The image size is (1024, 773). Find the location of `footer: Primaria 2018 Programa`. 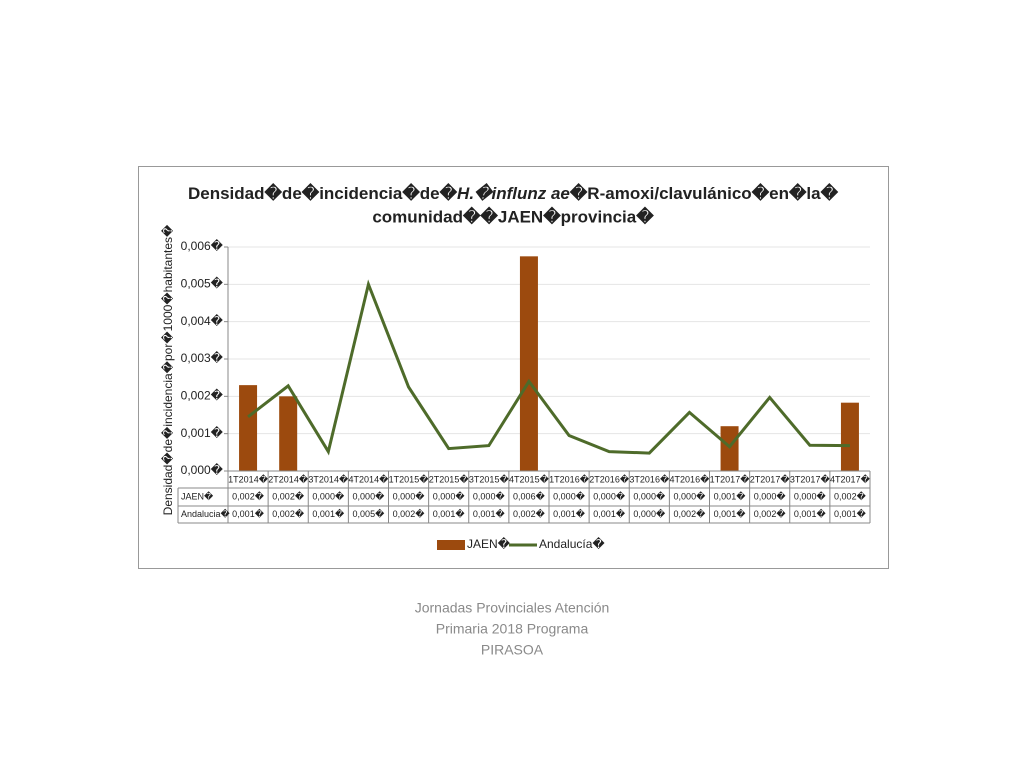

footer: Primaria 2018 Programa is located at coordinates (512, 629).